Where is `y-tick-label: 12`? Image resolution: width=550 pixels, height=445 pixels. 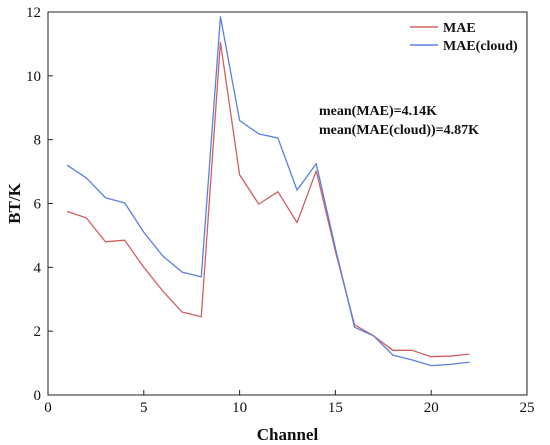
y-tick-label: 12 is located at coordinates (33, 13).